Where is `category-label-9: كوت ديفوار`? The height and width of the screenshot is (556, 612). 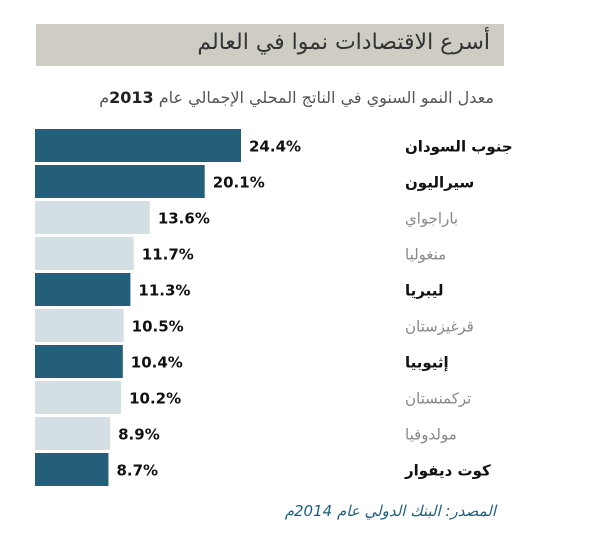
category-label-9: كوت ديفوار is located at coordinates (447, 471).